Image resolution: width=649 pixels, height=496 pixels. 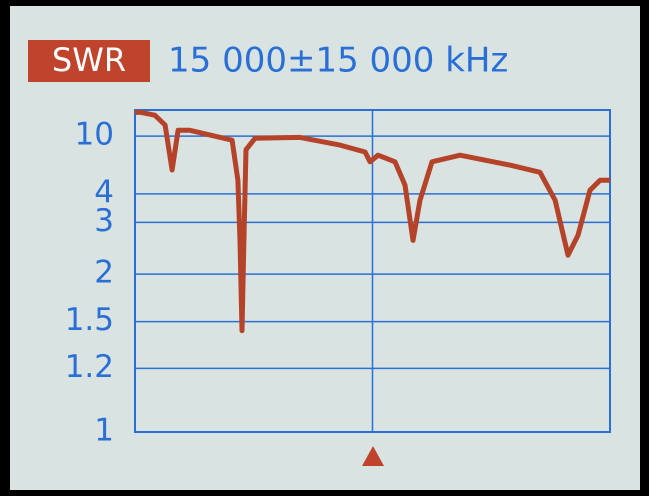 What do you see at coordinates (104, 273) in the screenshot?
I see `y-tick-label: 2` at bounding box center [104, 273].